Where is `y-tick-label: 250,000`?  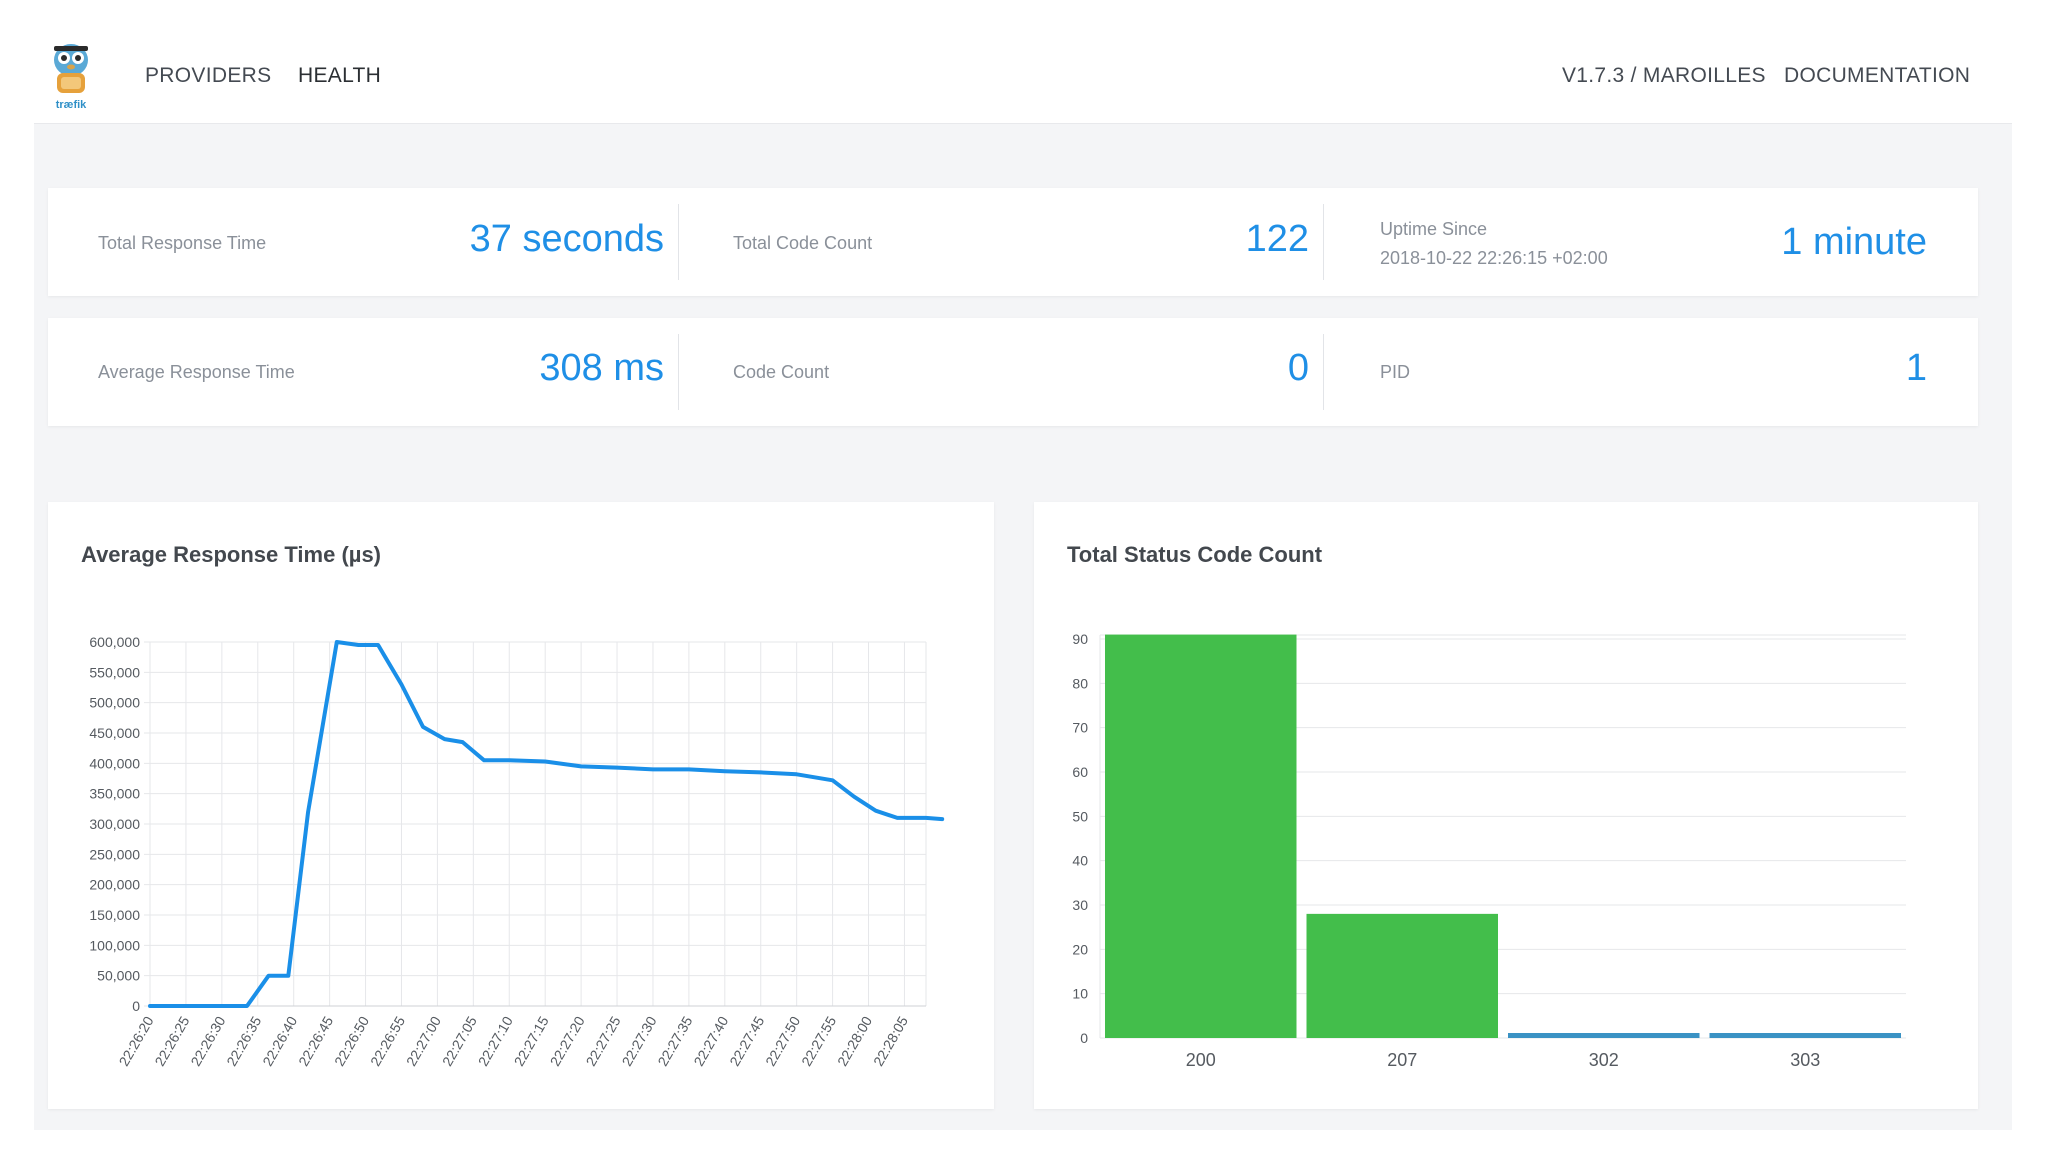
y-tick-label: 250,000 is located at coordinates (114, 854).